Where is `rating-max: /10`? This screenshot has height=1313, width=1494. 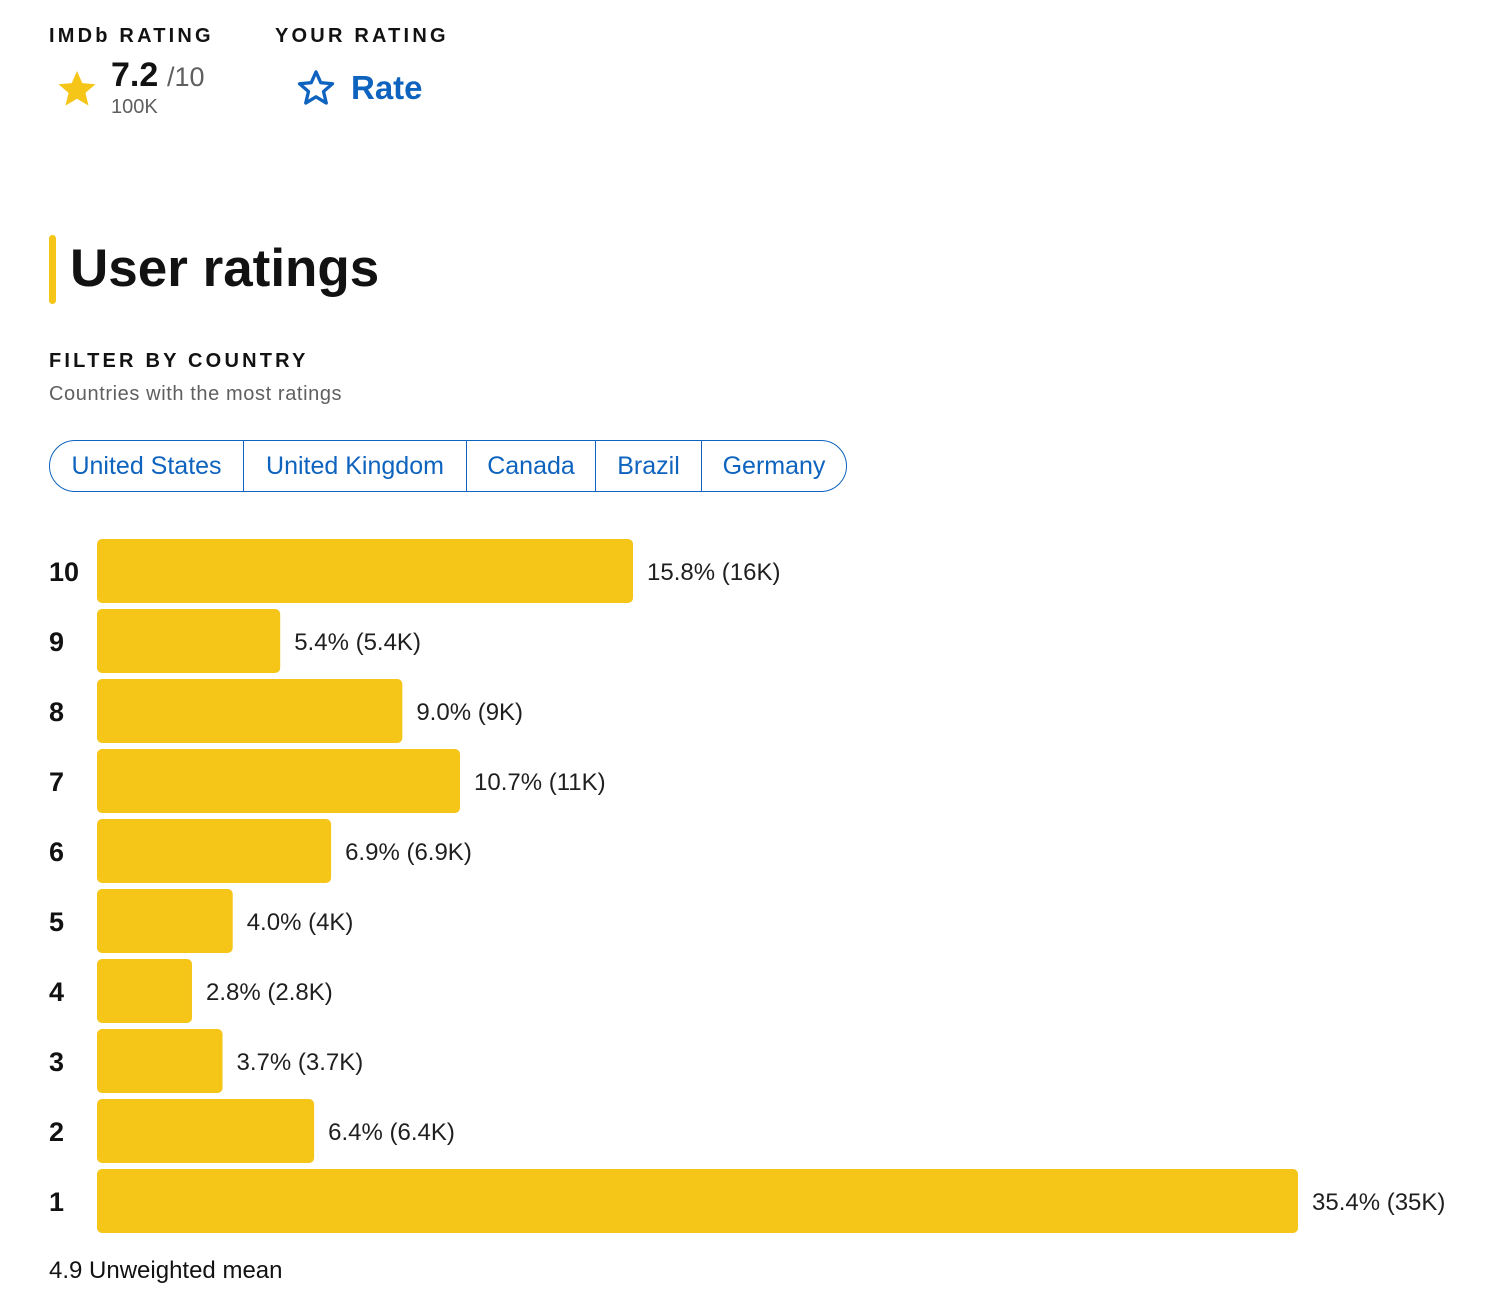
rating-max: /10 is located at coordinates (186, 77).